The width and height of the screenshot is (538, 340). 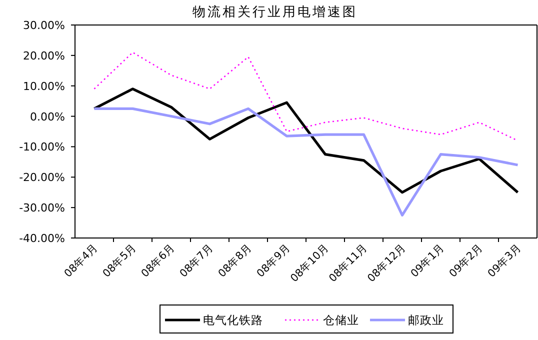 I want to click on y-tick-label: 0.00%, so click(x=47, y=117).